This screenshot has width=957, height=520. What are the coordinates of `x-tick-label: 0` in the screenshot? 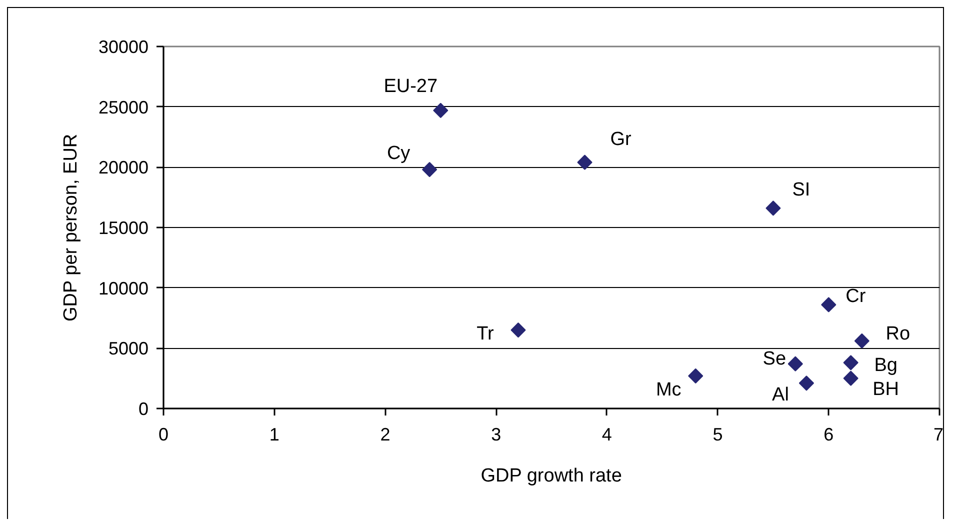 It's located at (163, 434).